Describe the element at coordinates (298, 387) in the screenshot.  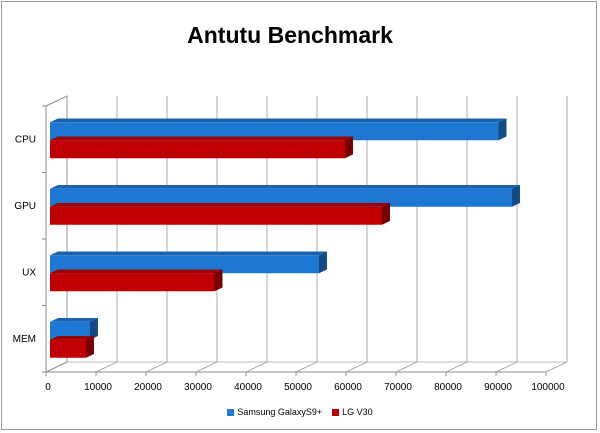
I see `x-tick-label: 50000` at that location.